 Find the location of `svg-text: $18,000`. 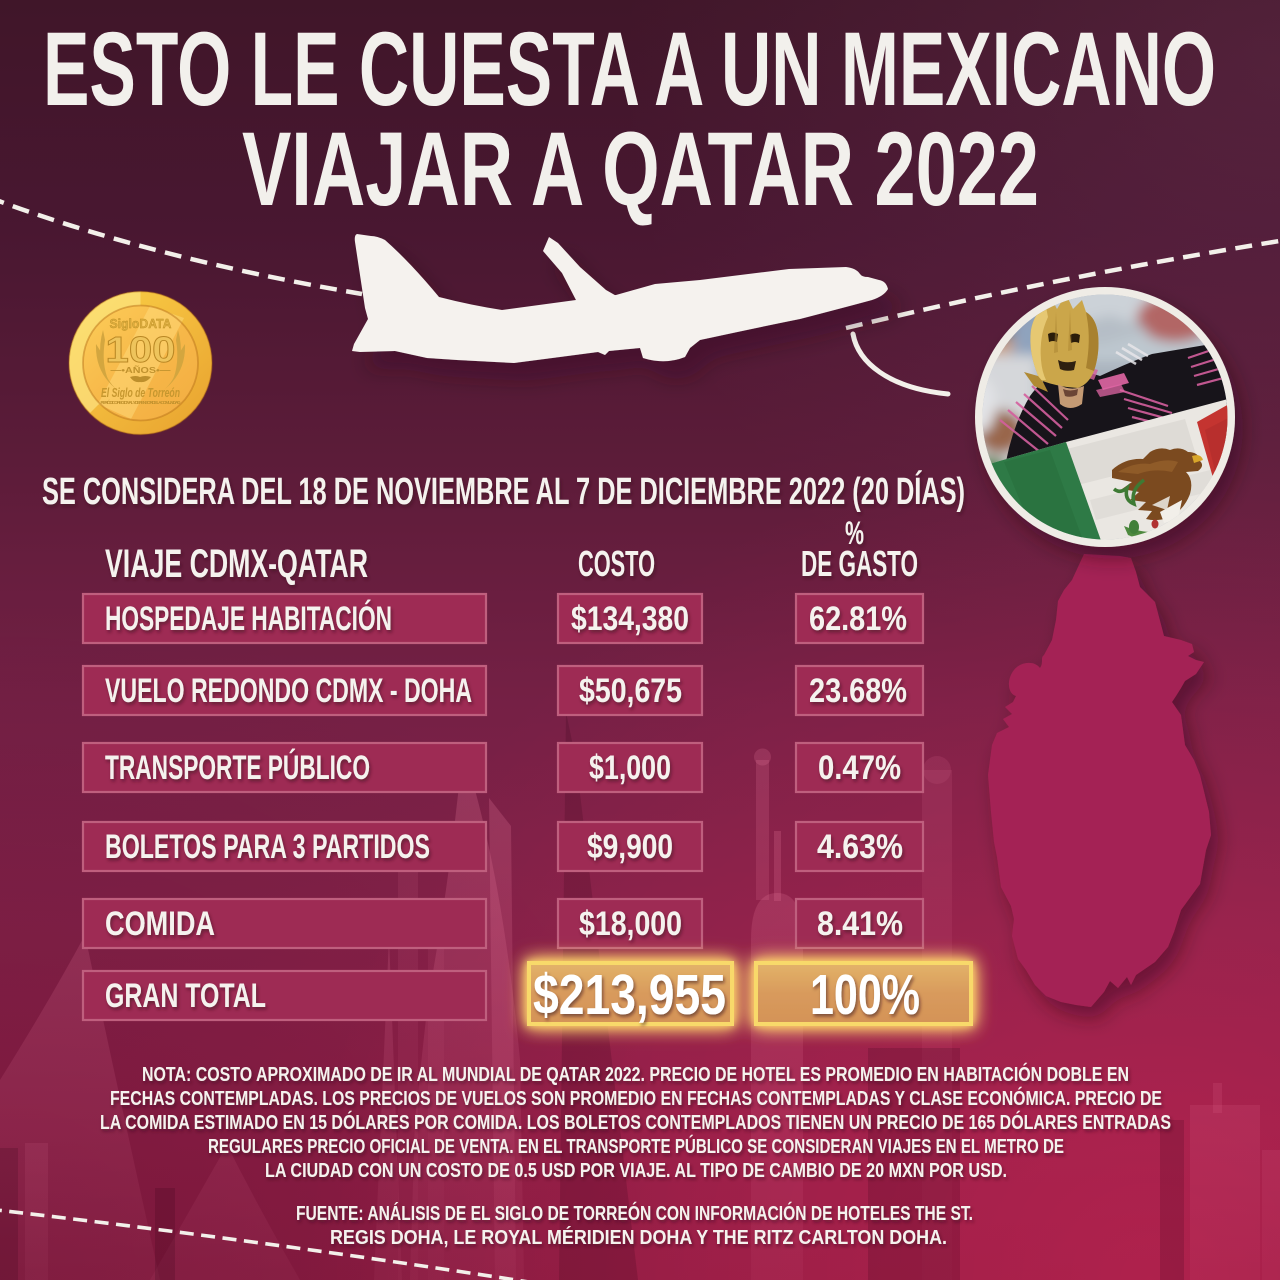

svg-text: $18,000 is located at coordinates (630, 924).